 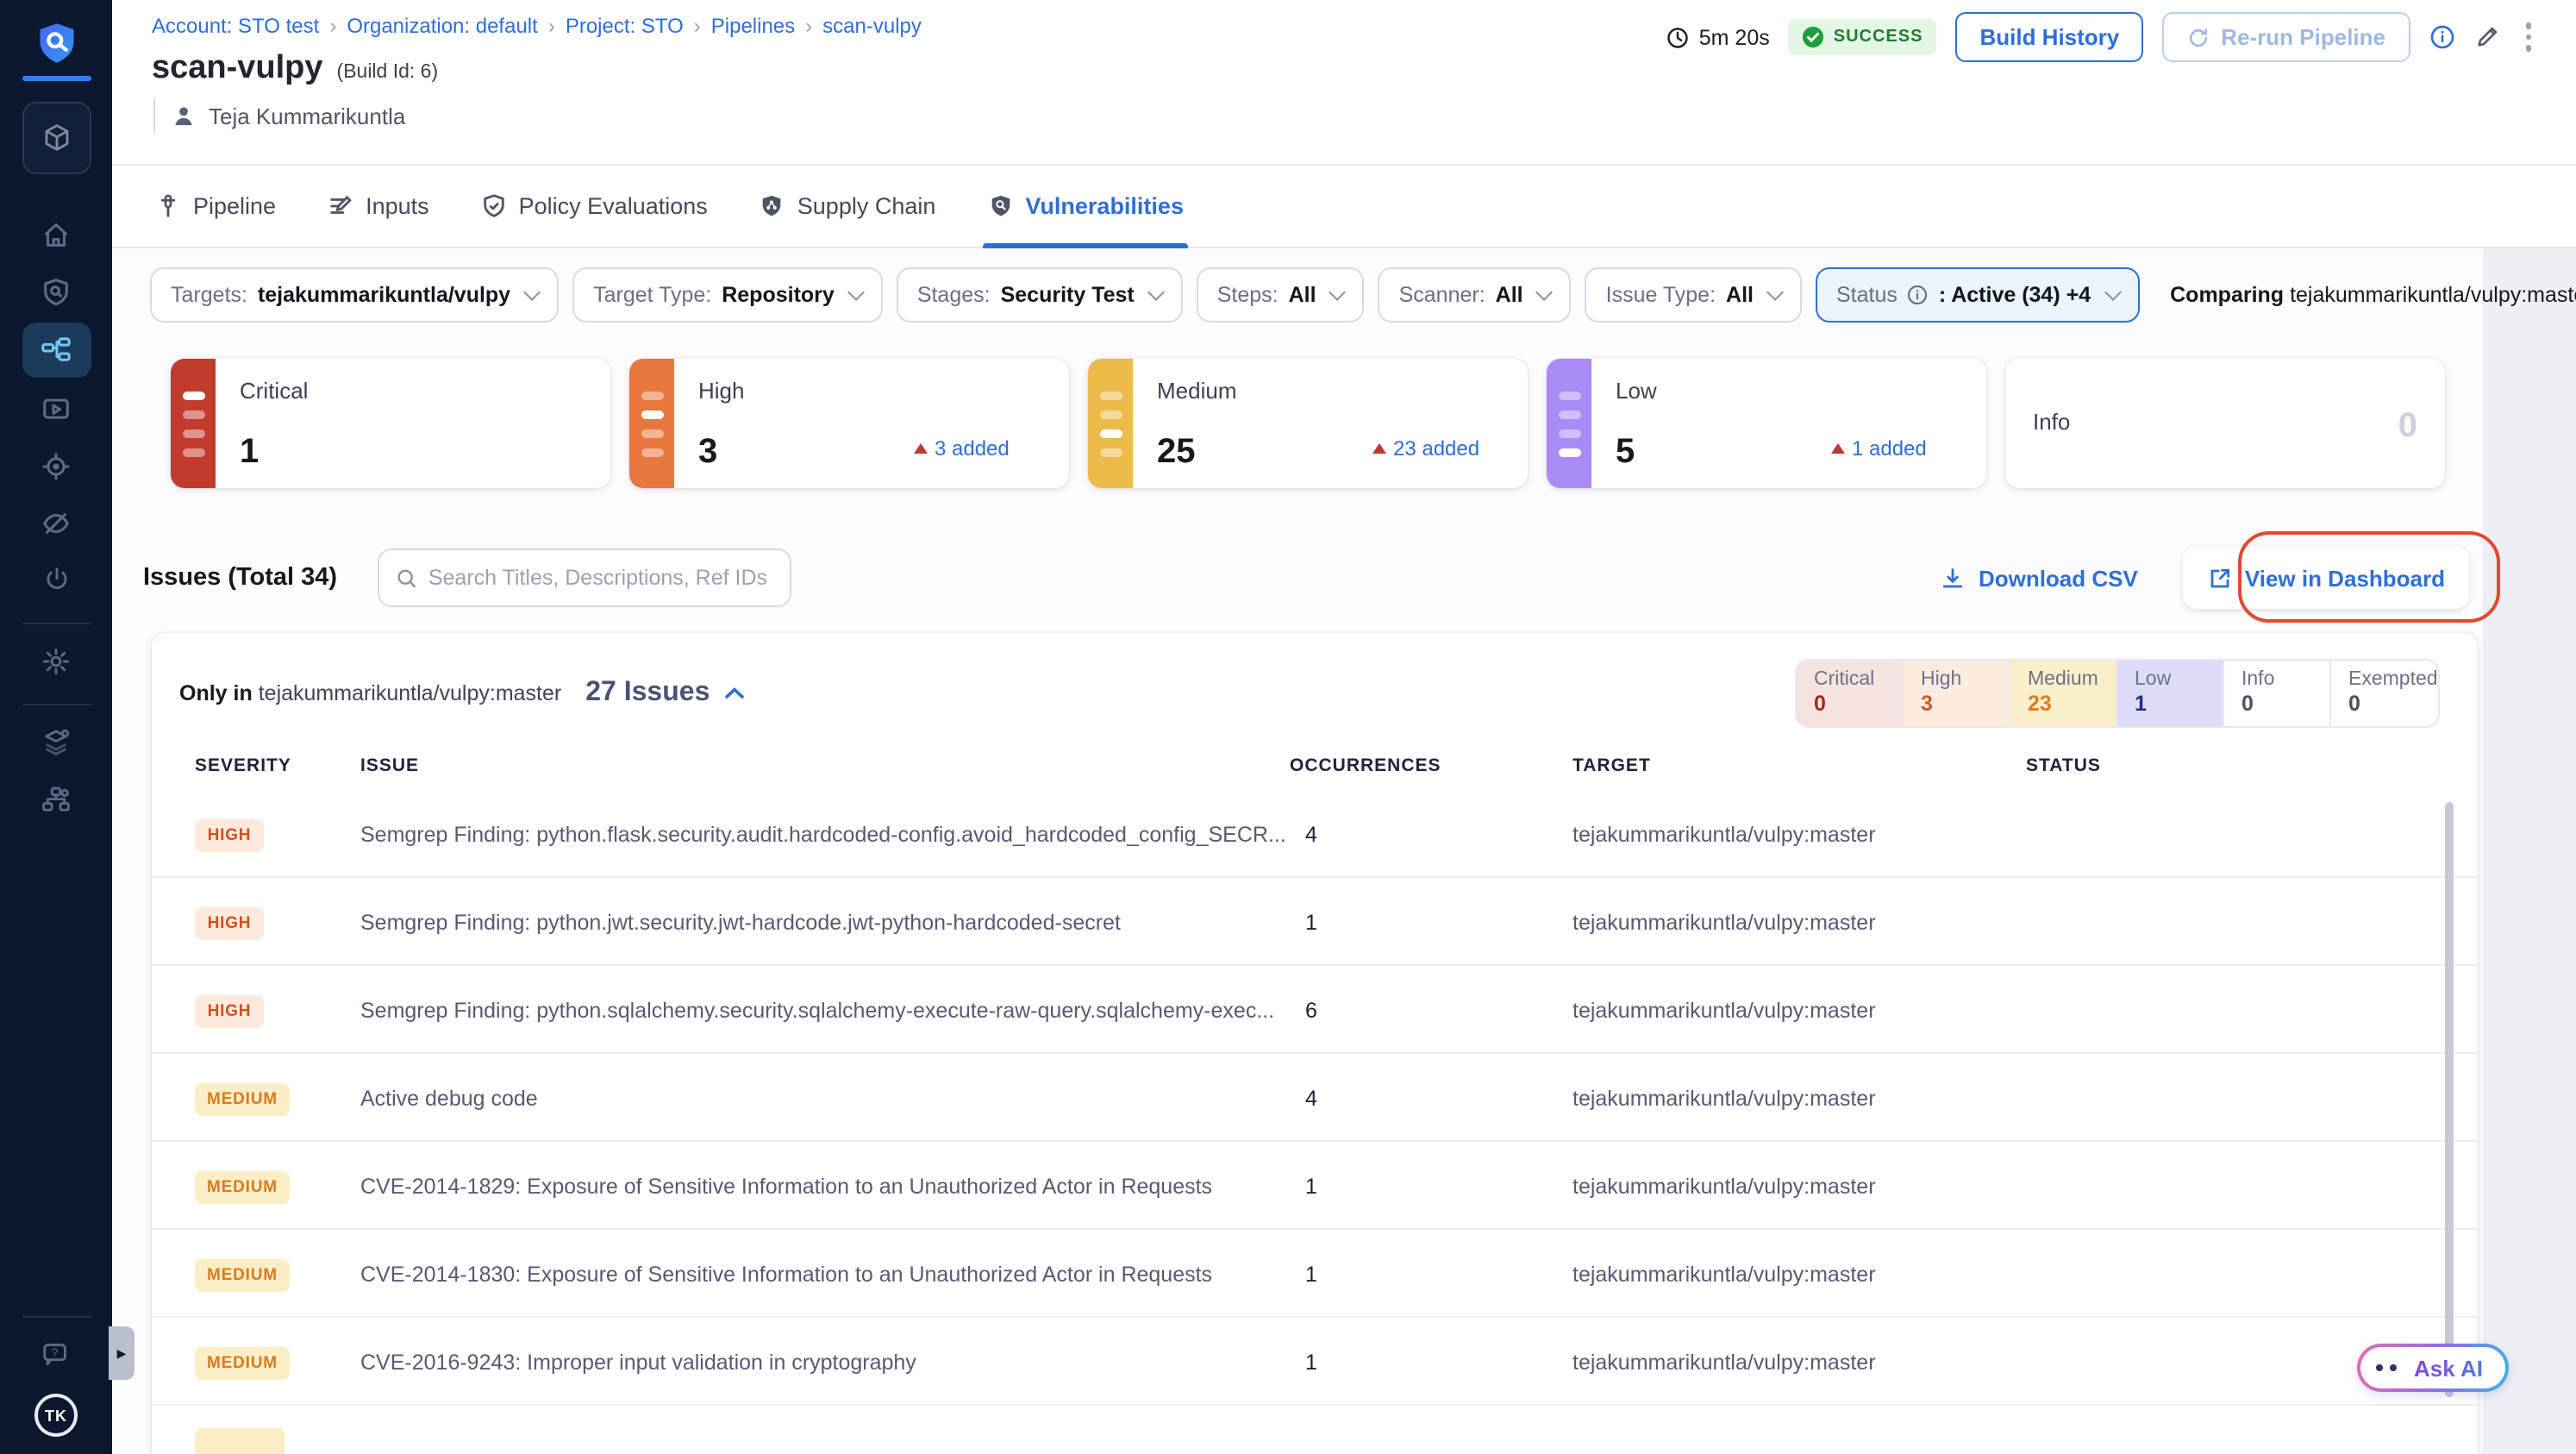 What do you see at coordinates (1315, 1430) in the screenshot?
I see `table-row-partial` at bounding box center [1315, 1430].